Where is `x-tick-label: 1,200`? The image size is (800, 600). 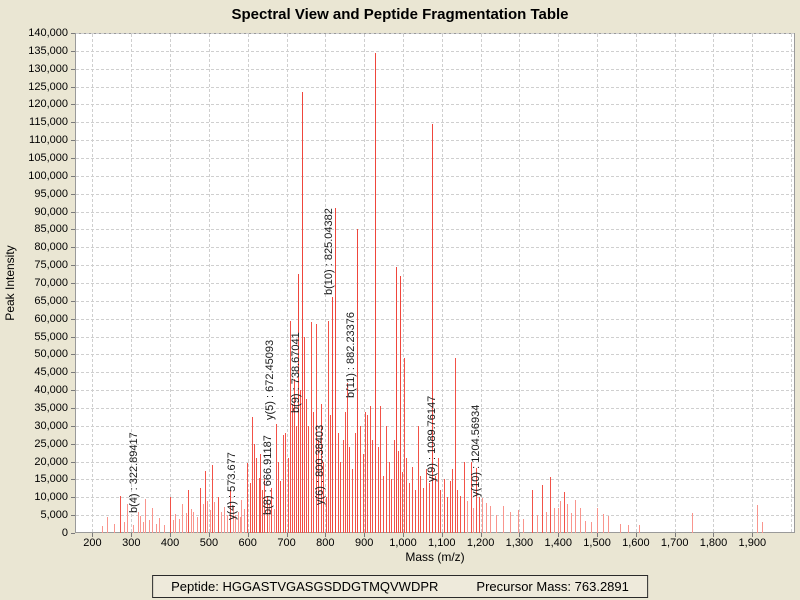
x-tick-label: 1,200 is located at coordinates (480, 543).